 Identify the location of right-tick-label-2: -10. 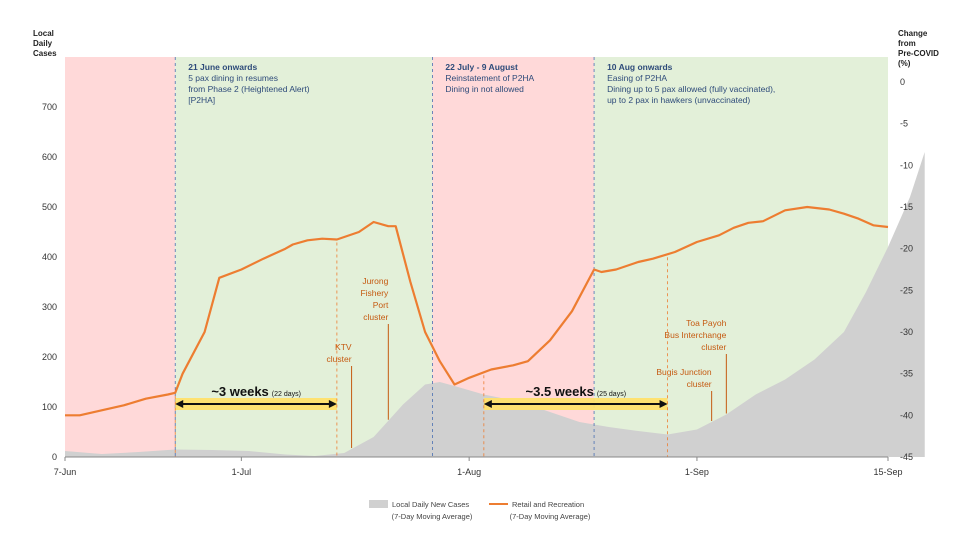
(906, 165).